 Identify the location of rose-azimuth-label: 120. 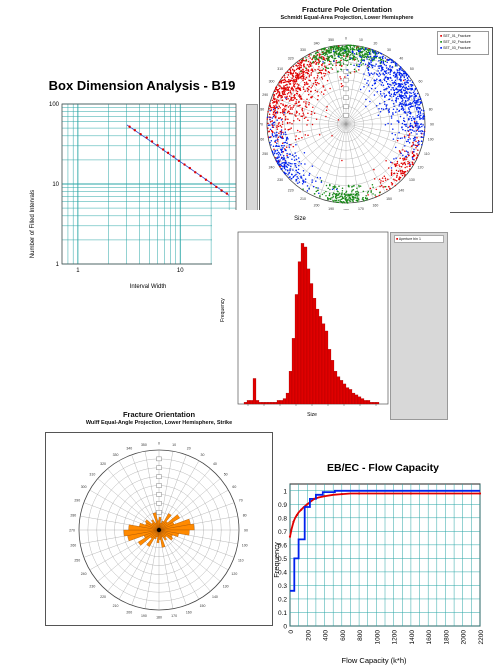
(234, 574).